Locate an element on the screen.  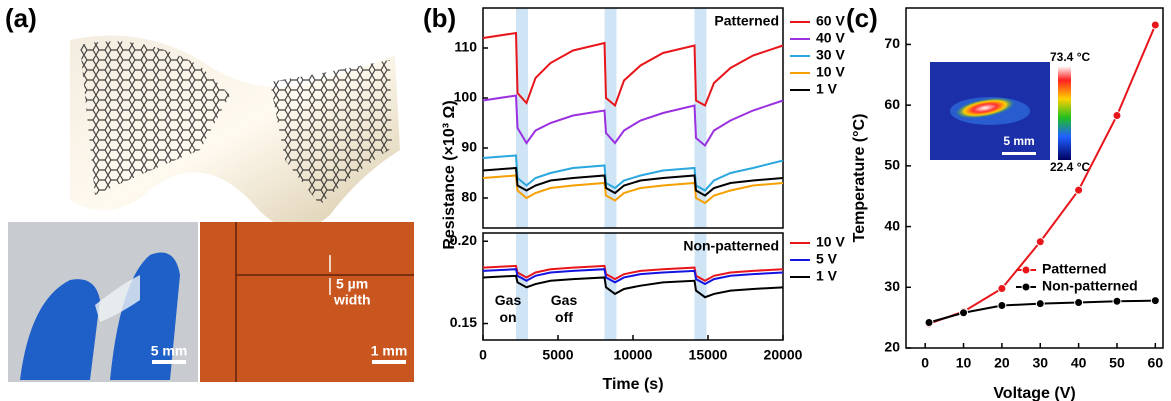
y-tick-label: 90 is located at coordinates (469, 147).